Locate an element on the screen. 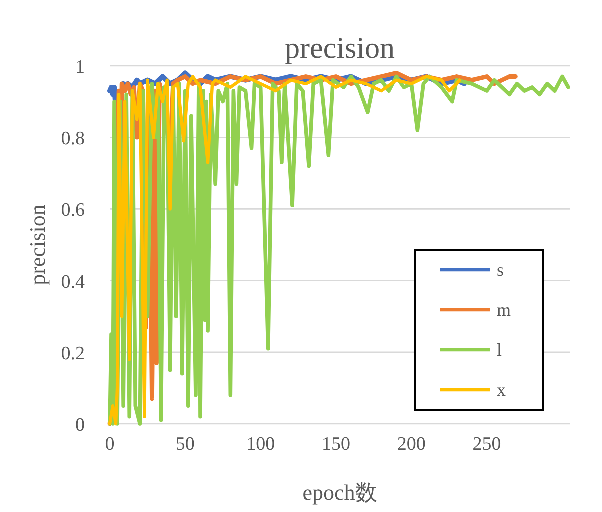 Image resolution: width=602 pixels, height=512 pixels. y-tick-label: 0.4 is located at coordinates (73, 282).